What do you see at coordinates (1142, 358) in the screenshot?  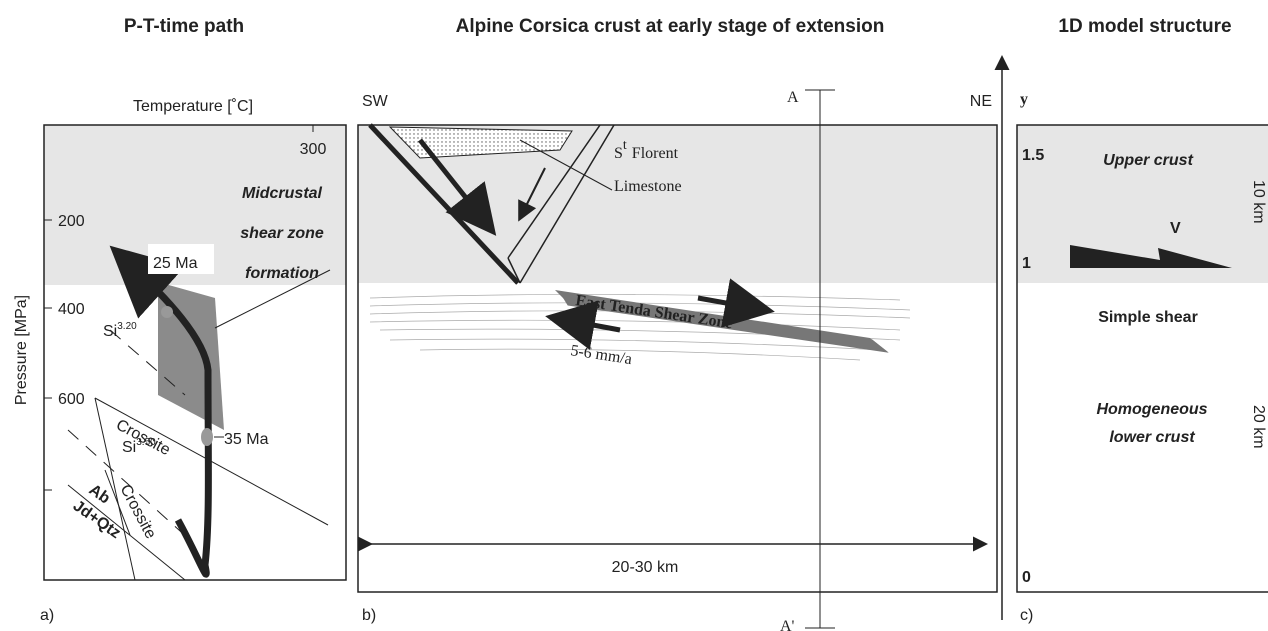 I see `panel-frame` at bounding box center [1142, 358].